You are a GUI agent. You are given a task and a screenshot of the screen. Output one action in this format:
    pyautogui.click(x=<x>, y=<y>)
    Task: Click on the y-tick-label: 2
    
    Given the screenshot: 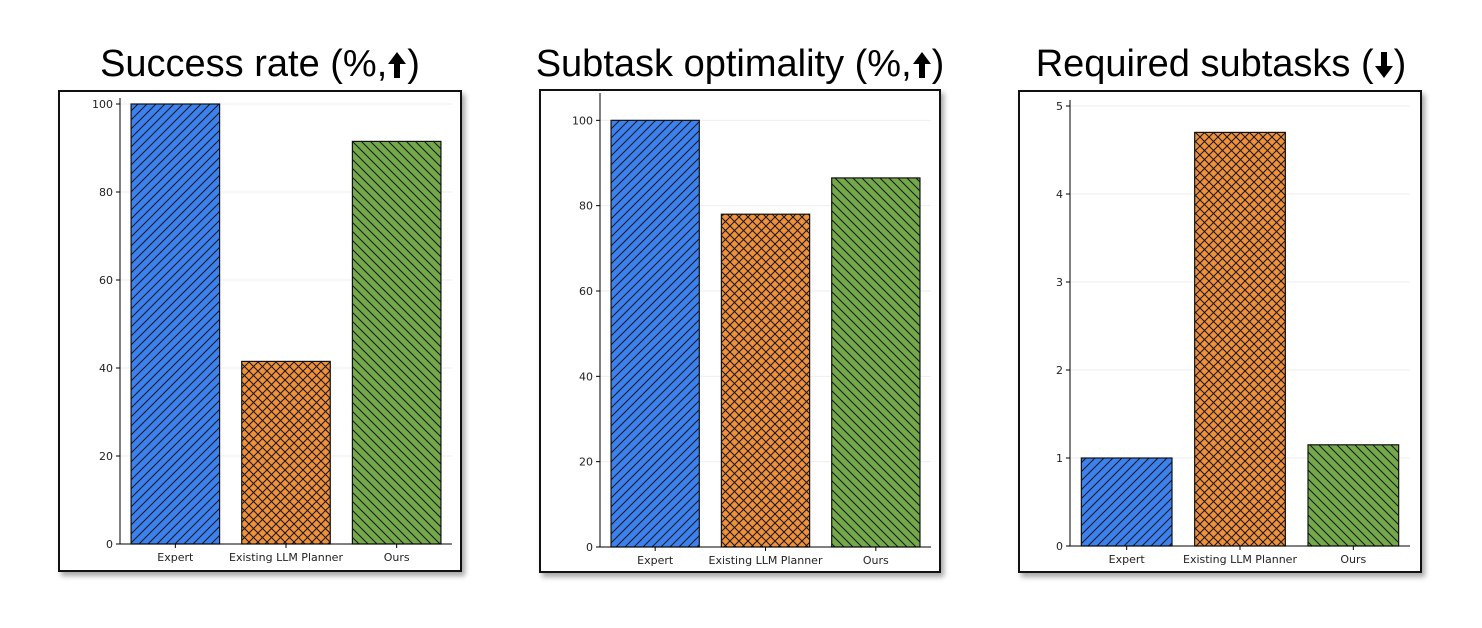 What is the action you would take?
    pyautogui.click(x=1059, y=370)
    